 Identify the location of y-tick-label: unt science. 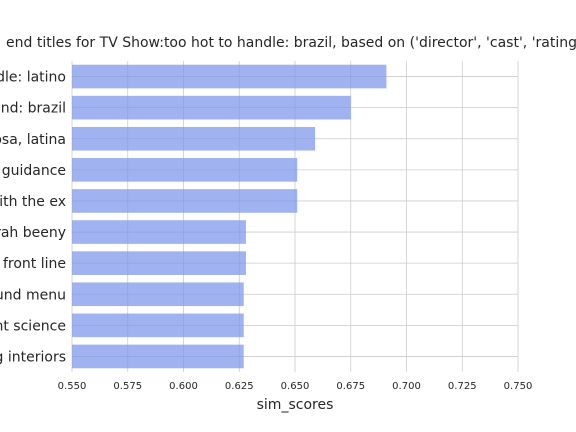
(33, 326).